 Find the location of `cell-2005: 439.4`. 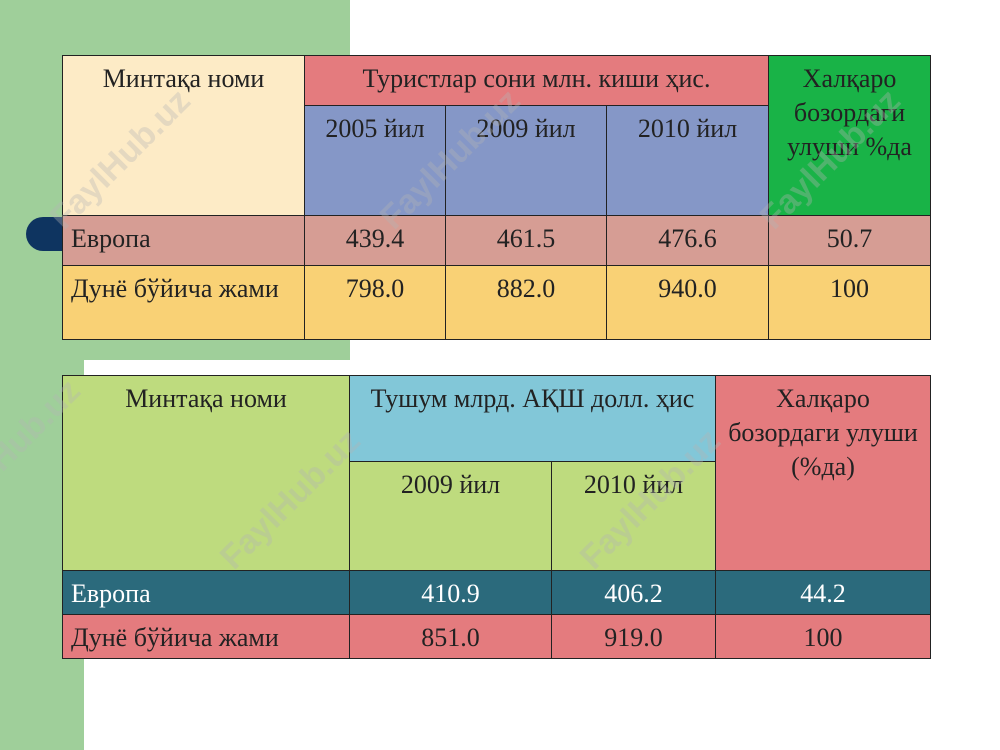

cell-2005: 439.4 is located at coordinates (375, 240).